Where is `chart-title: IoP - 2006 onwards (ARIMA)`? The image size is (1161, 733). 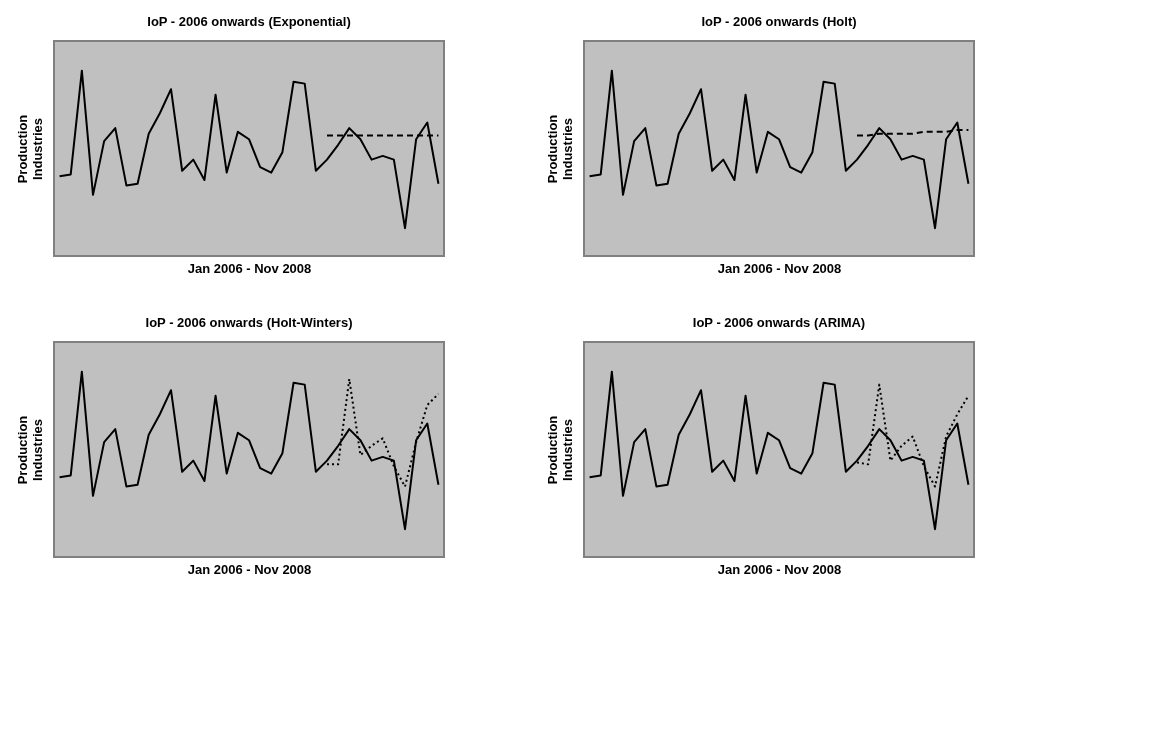
chart-title: IoP - 2006 onwards (ARIMA) is located at coordinates (779, 322).